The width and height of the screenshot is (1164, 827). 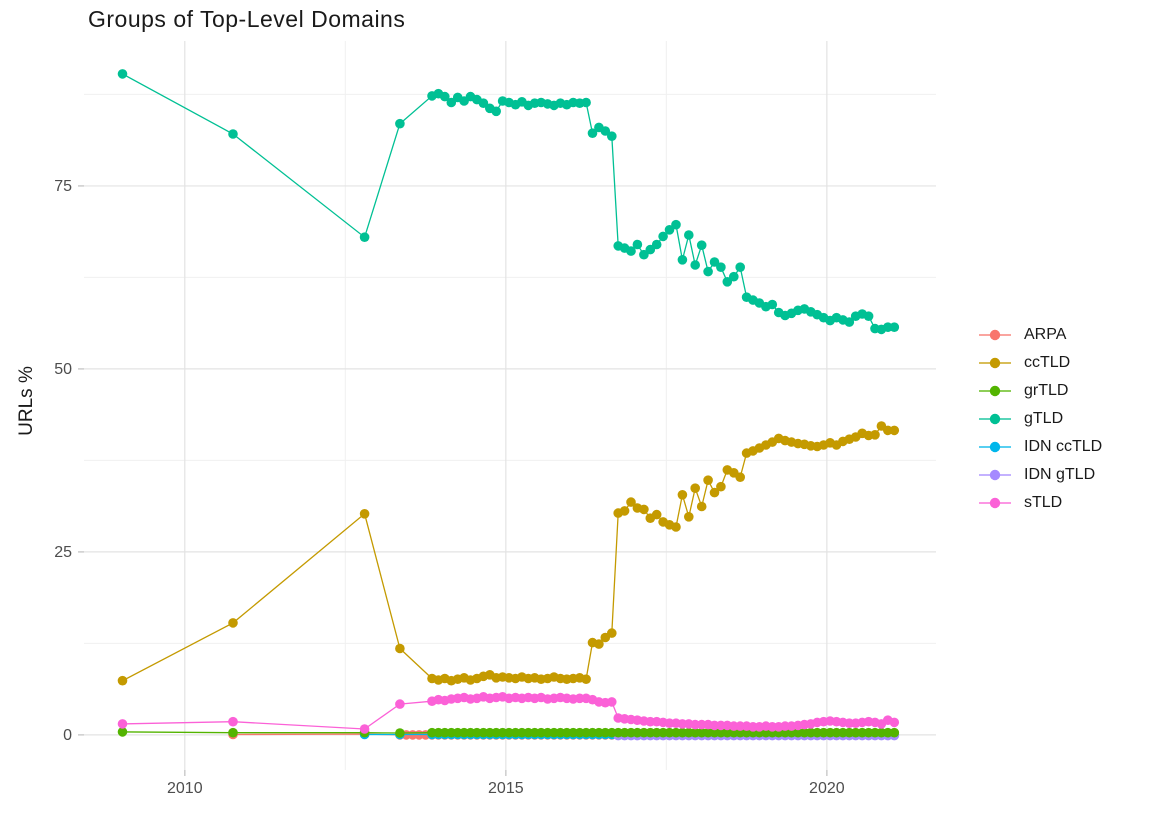 I want to click on legend-item-idn-cctld: IDN ccTLD, so click(x=1040, y=447).